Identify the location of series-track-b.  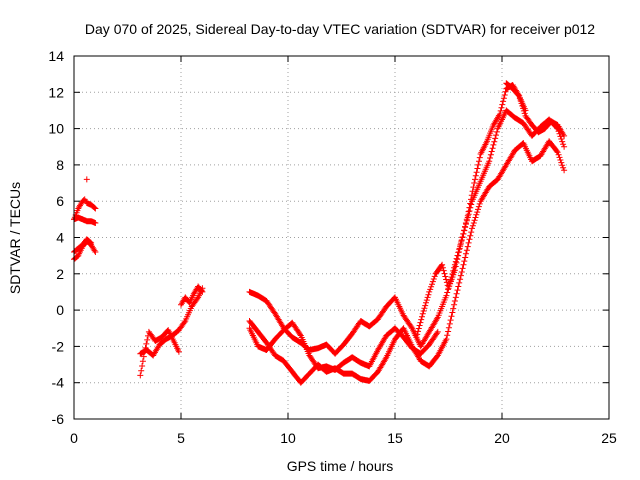
(85, 220).